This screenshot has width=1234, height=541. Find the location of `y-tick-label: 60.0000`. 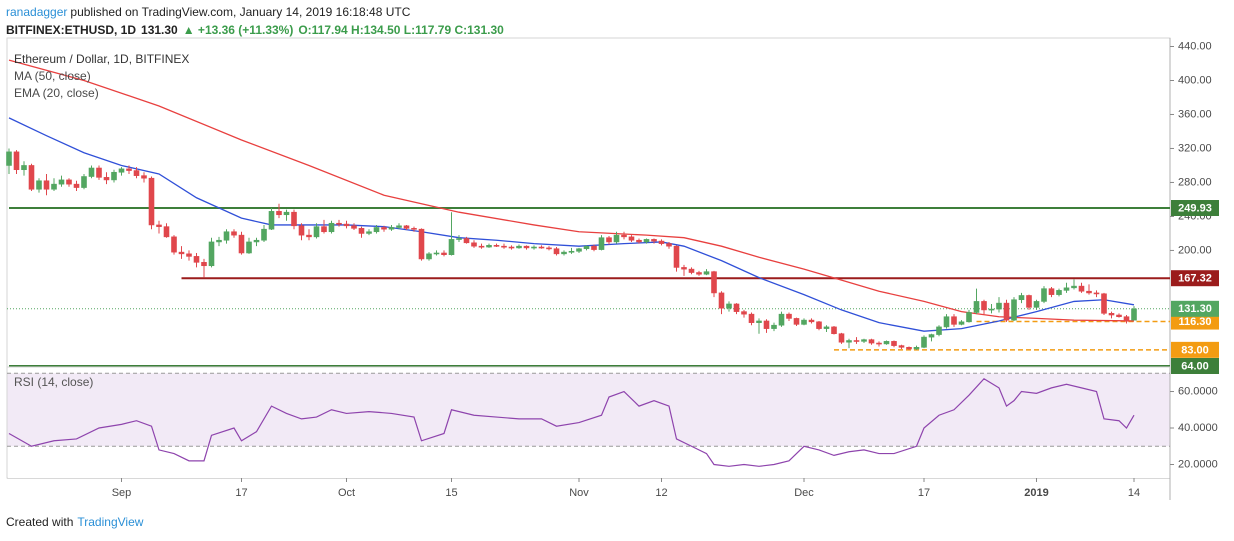

y-tick-label: 60.0000 is located at coordinates (1198, 391).